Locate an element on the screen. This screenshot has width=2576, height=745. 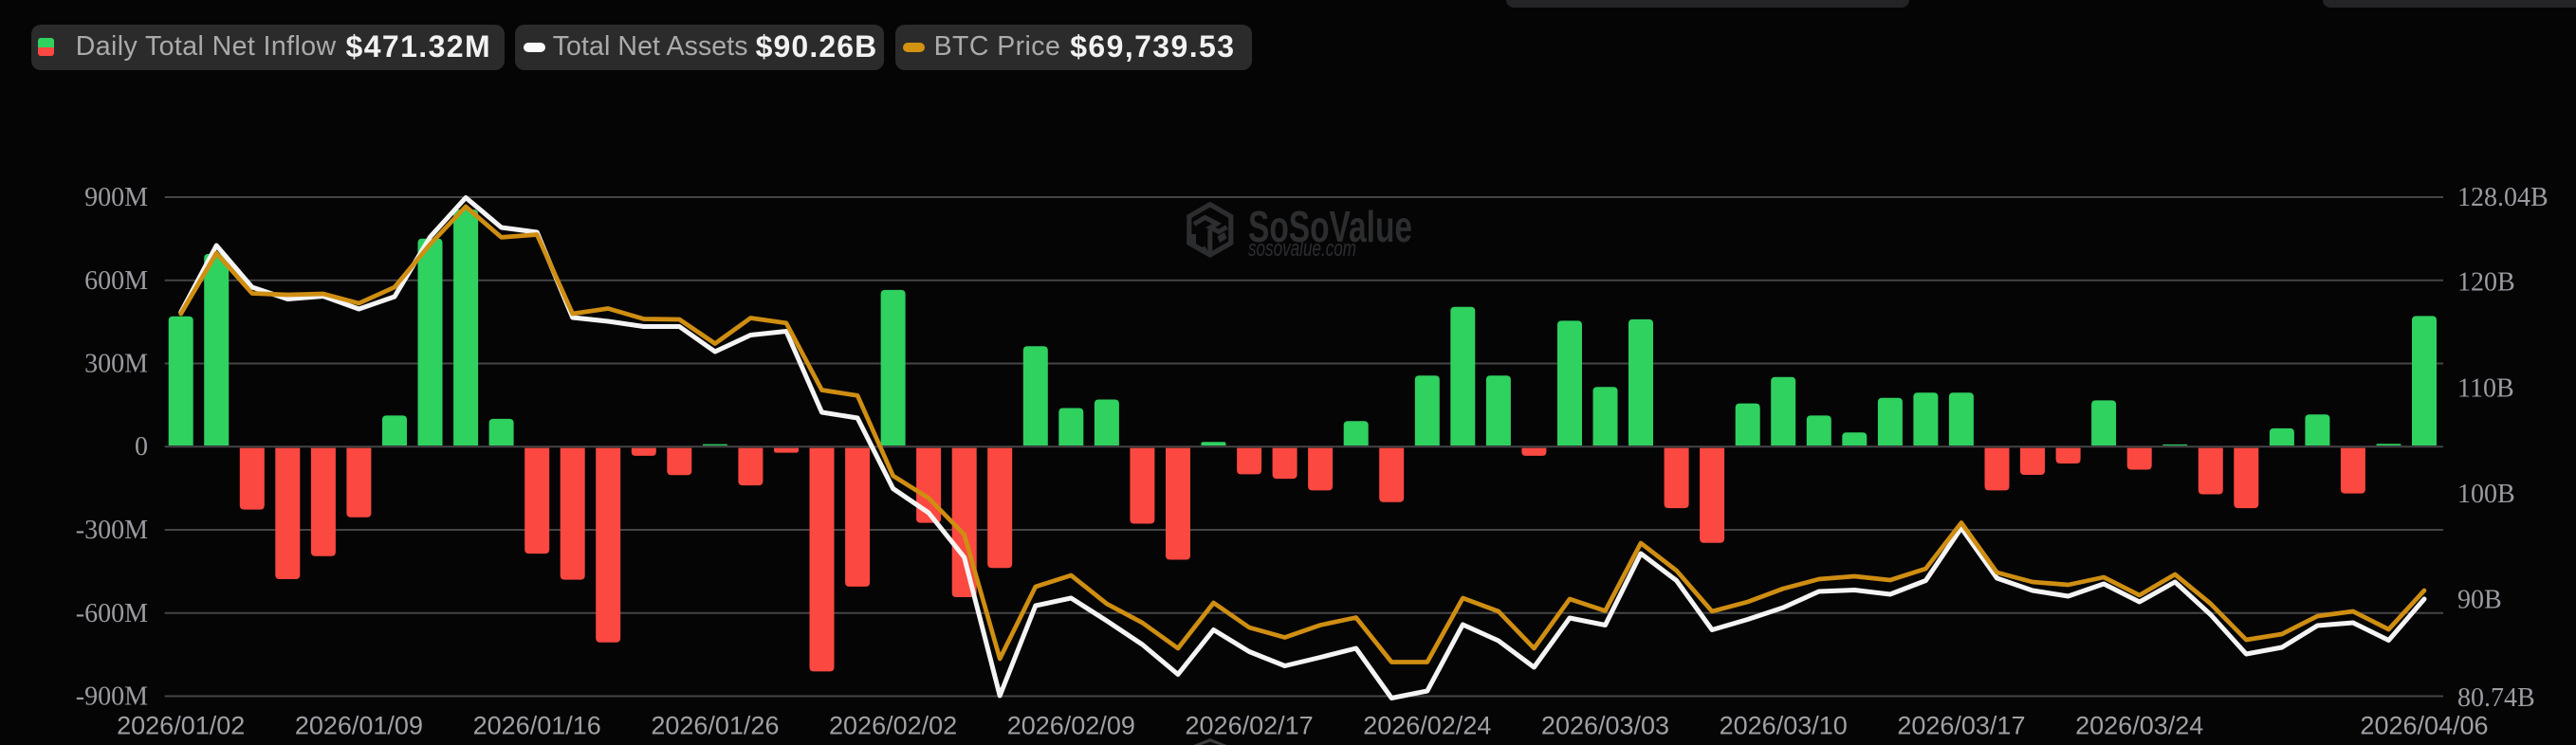
svg-text: -900M is located at coordinates (112, 697).